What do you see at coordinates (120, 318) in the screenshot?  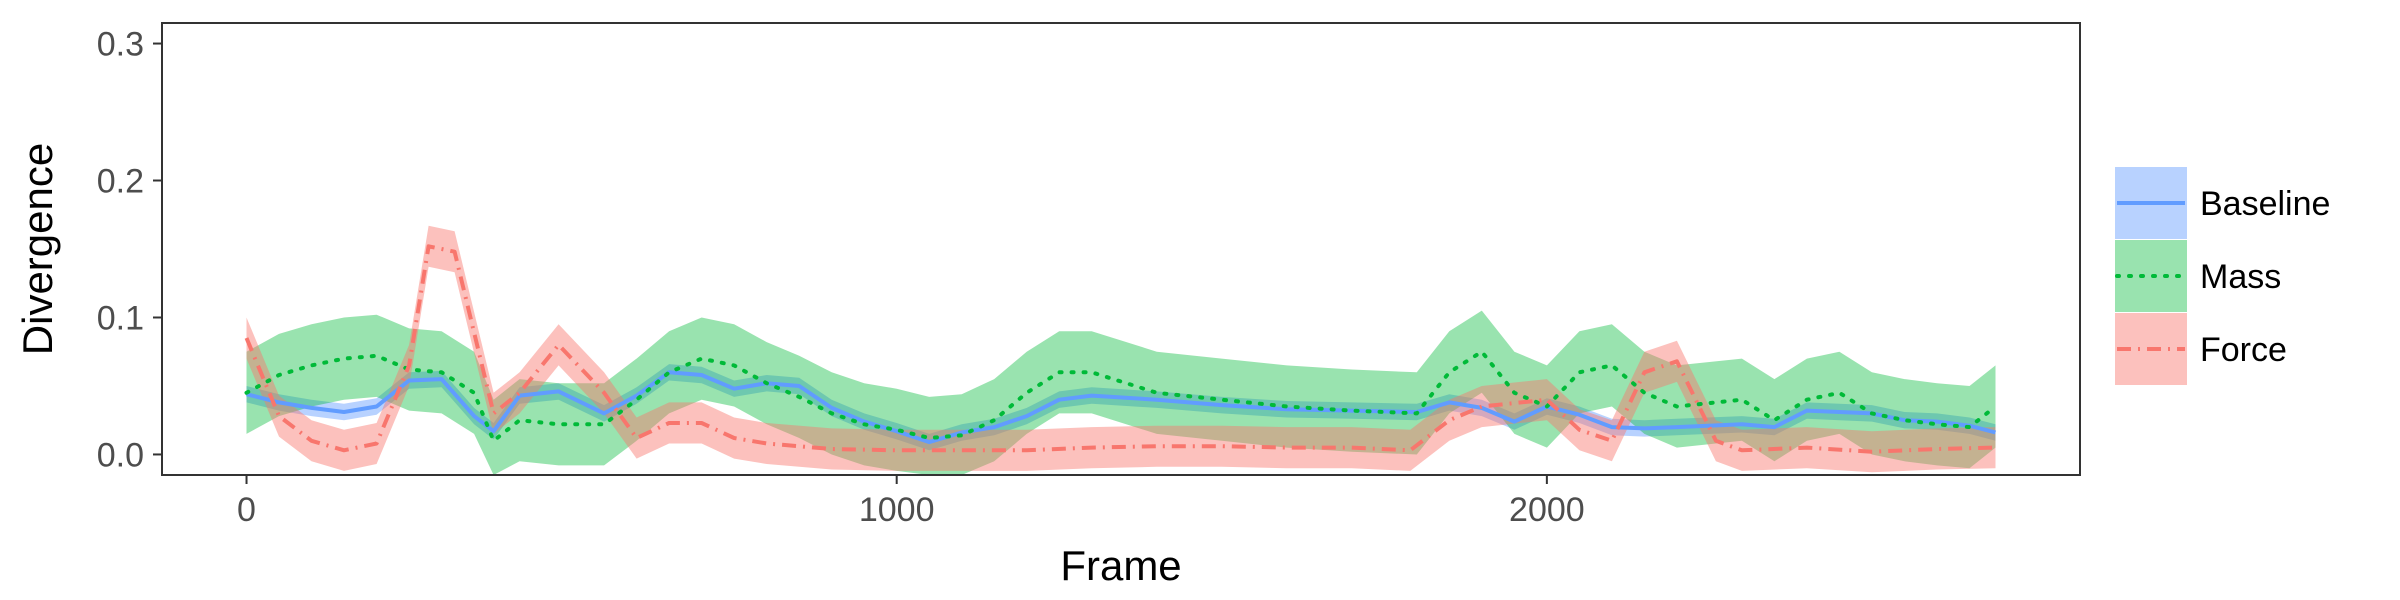 I see `y-tick-label: 0.1` at bounding box center [120, 318].